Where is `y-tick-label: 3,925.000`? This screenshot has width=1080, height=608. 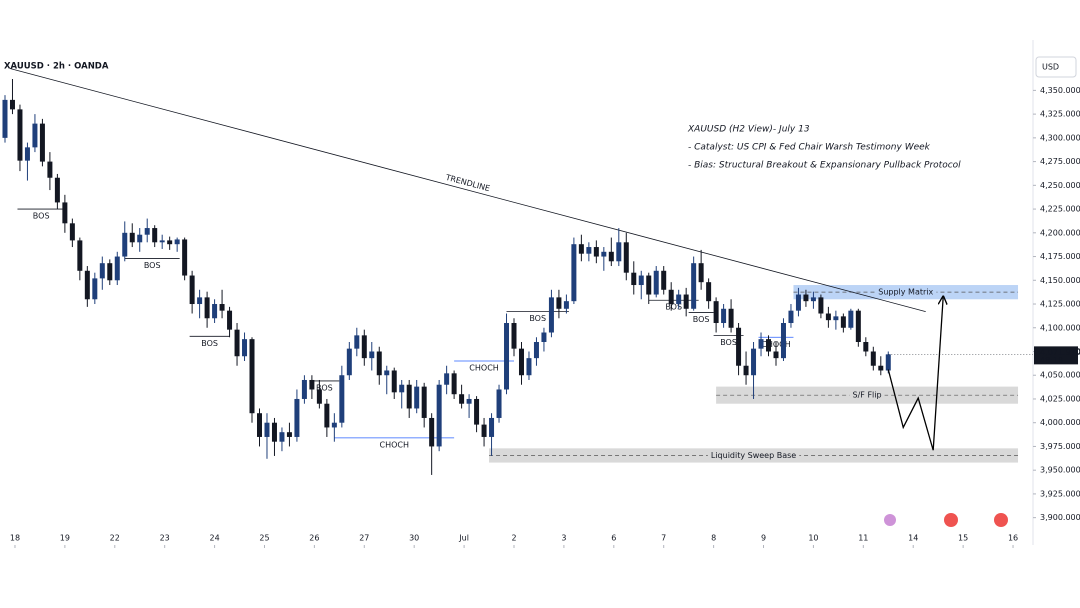 y-tick-label: 3,925.000 is located at coordinates (1060, 493).